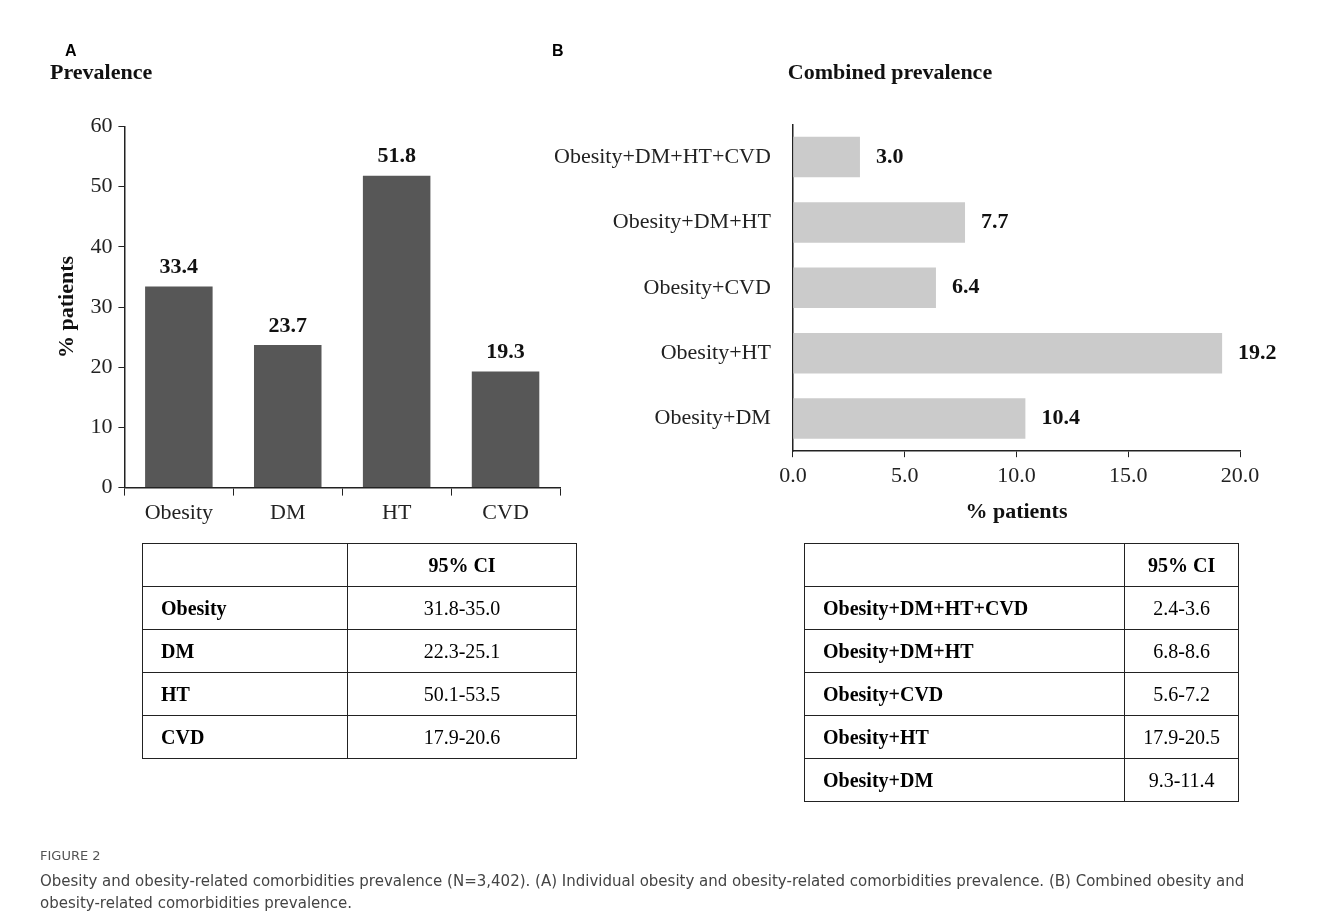 This screenshot has height=917, width=1331. I want to click on x-axis-title: % patients, so click(1016, 511).